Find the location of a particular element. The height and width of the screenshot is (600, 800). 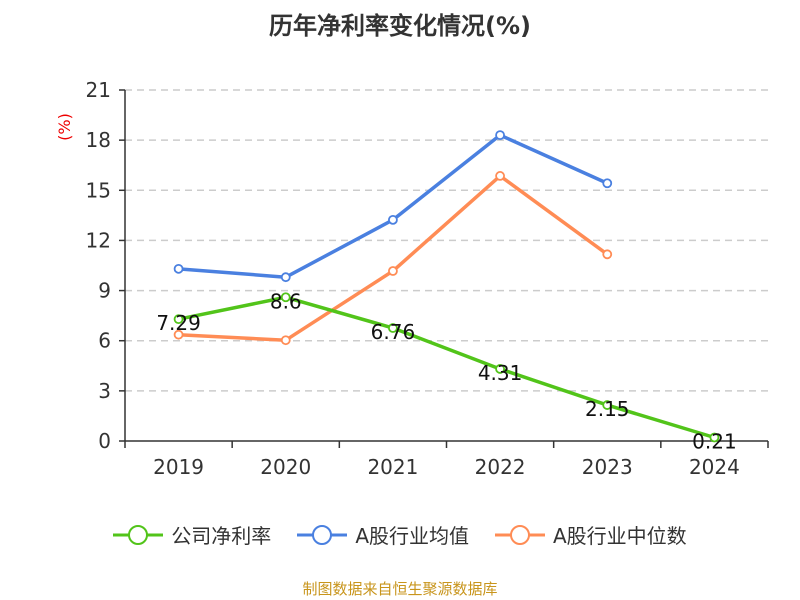

y-tick-label: 9 is located at coordinates (104, 291).